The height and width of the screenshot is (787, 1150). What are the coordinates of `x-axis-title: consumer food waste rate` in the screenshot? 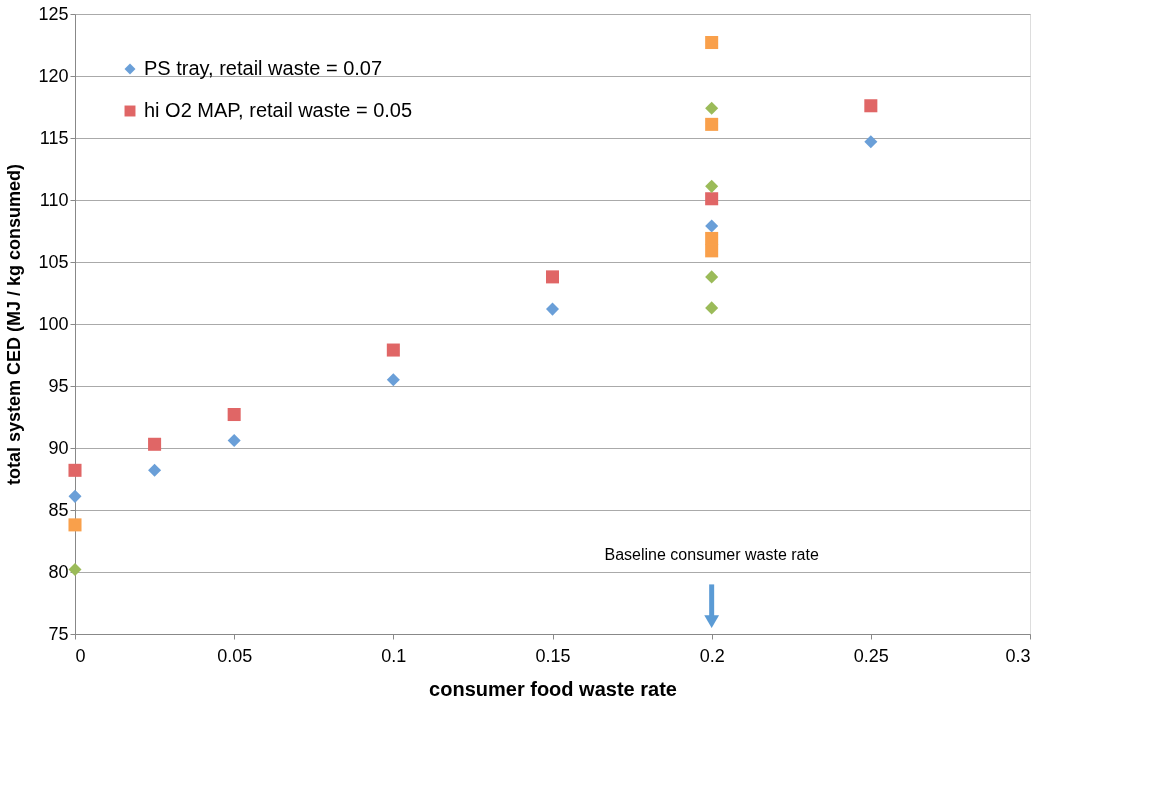 It's located at (553, 688).